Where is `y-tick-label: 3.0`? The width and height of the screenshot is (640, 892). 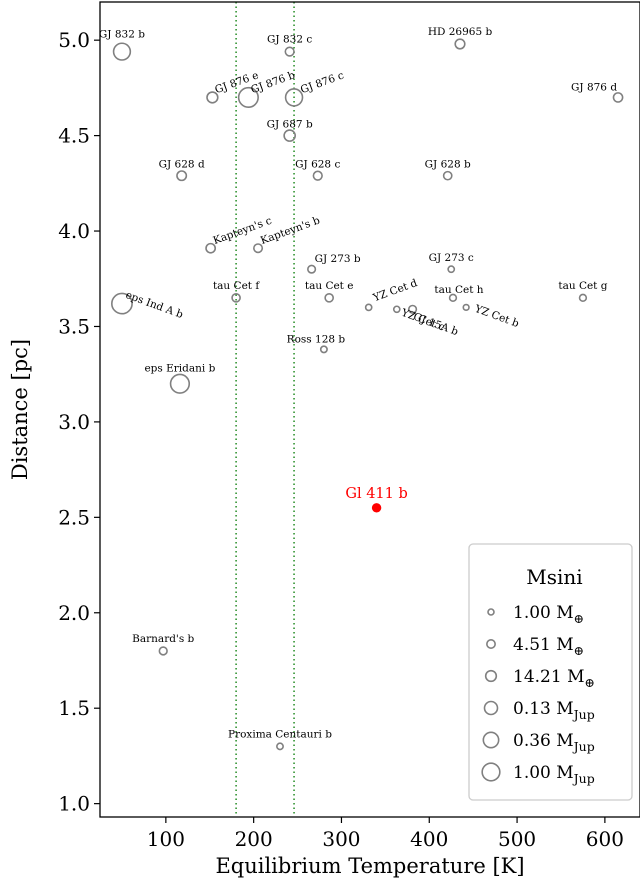 y-tick-label: 3.0 is located at coordinates (74, 422).